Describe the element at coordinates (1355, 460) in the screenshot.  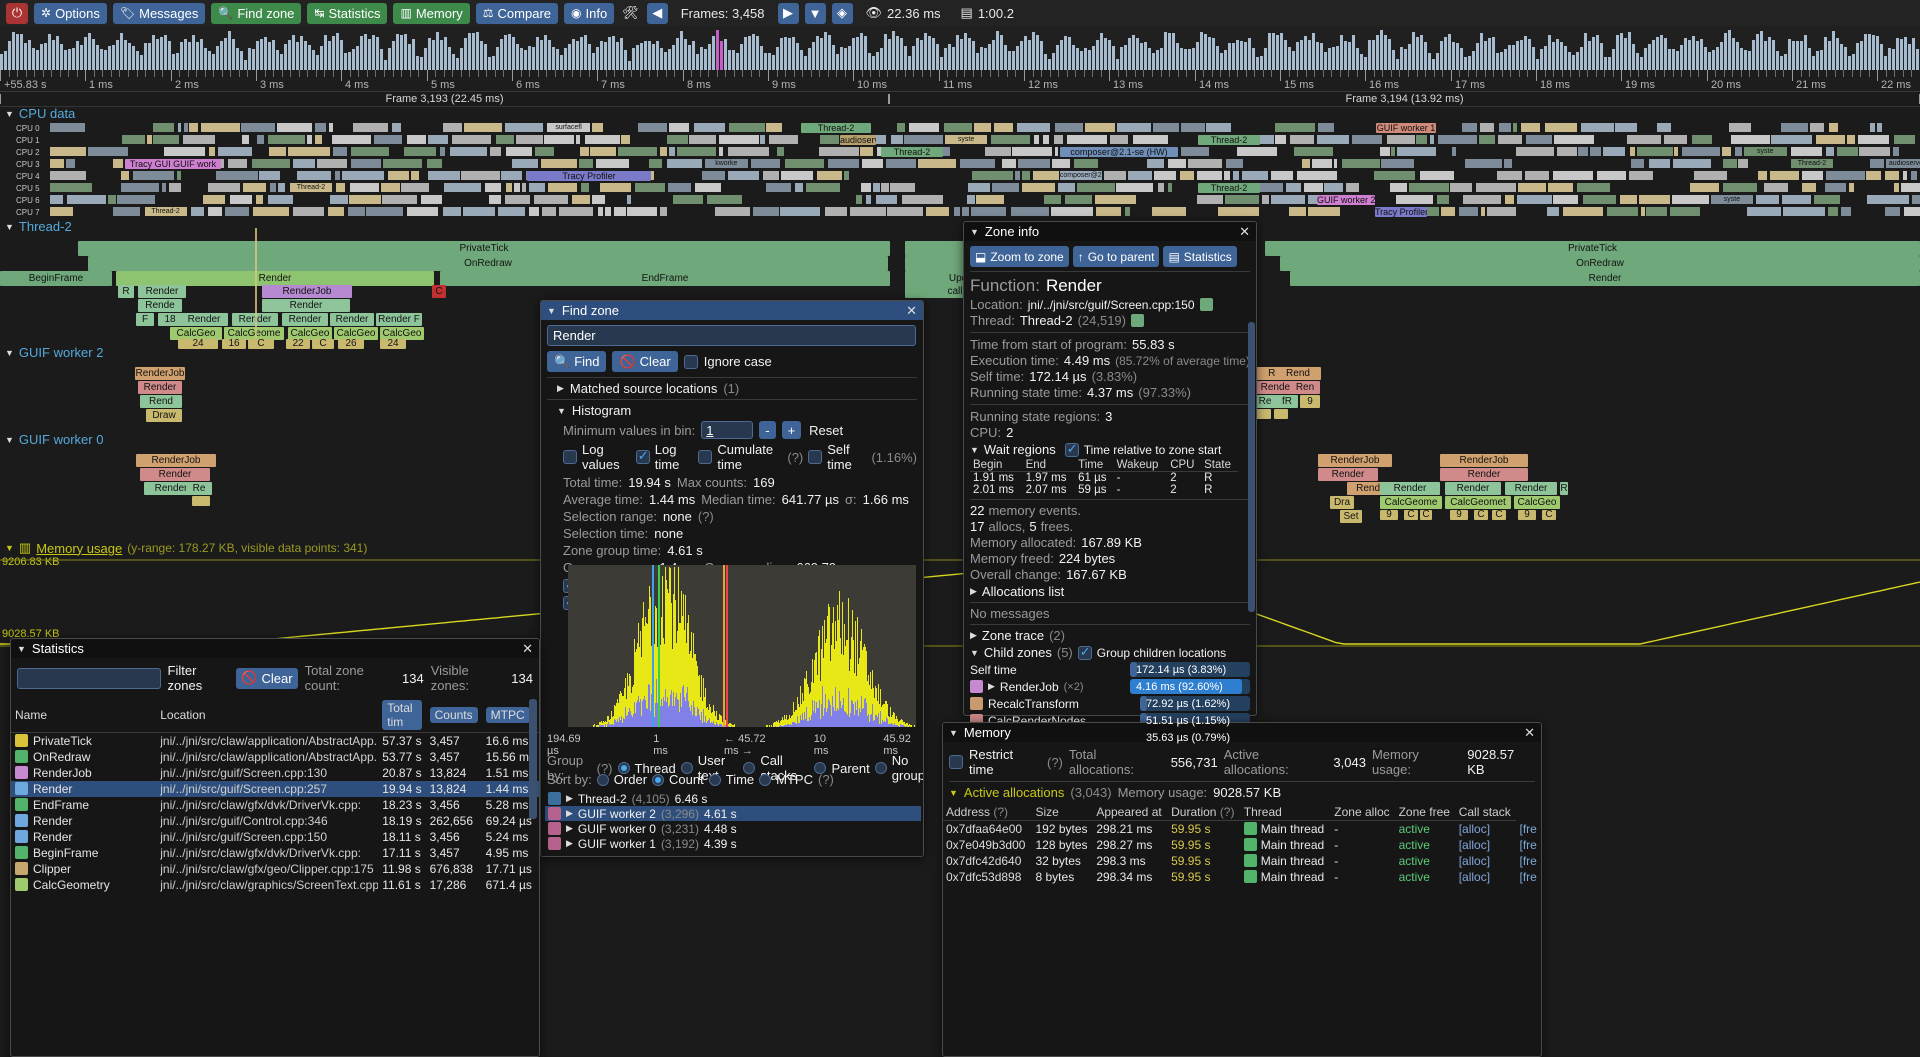
I see `zone: RenderJob` at that location.